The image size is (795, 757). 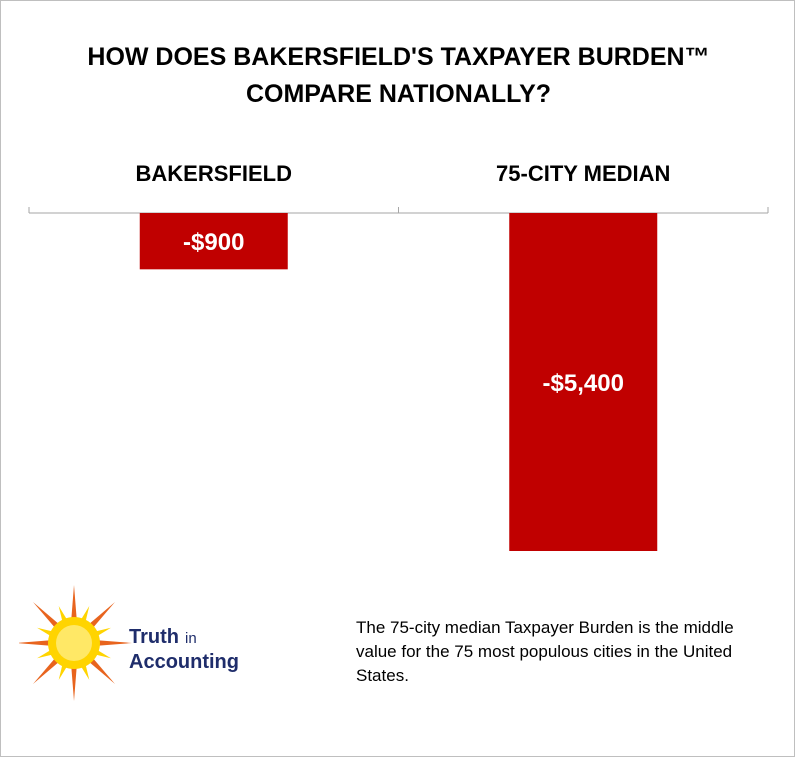 I want to click on chart-title-line-2: COMPARE NATIONALLY?, so click(x=398, y=94).